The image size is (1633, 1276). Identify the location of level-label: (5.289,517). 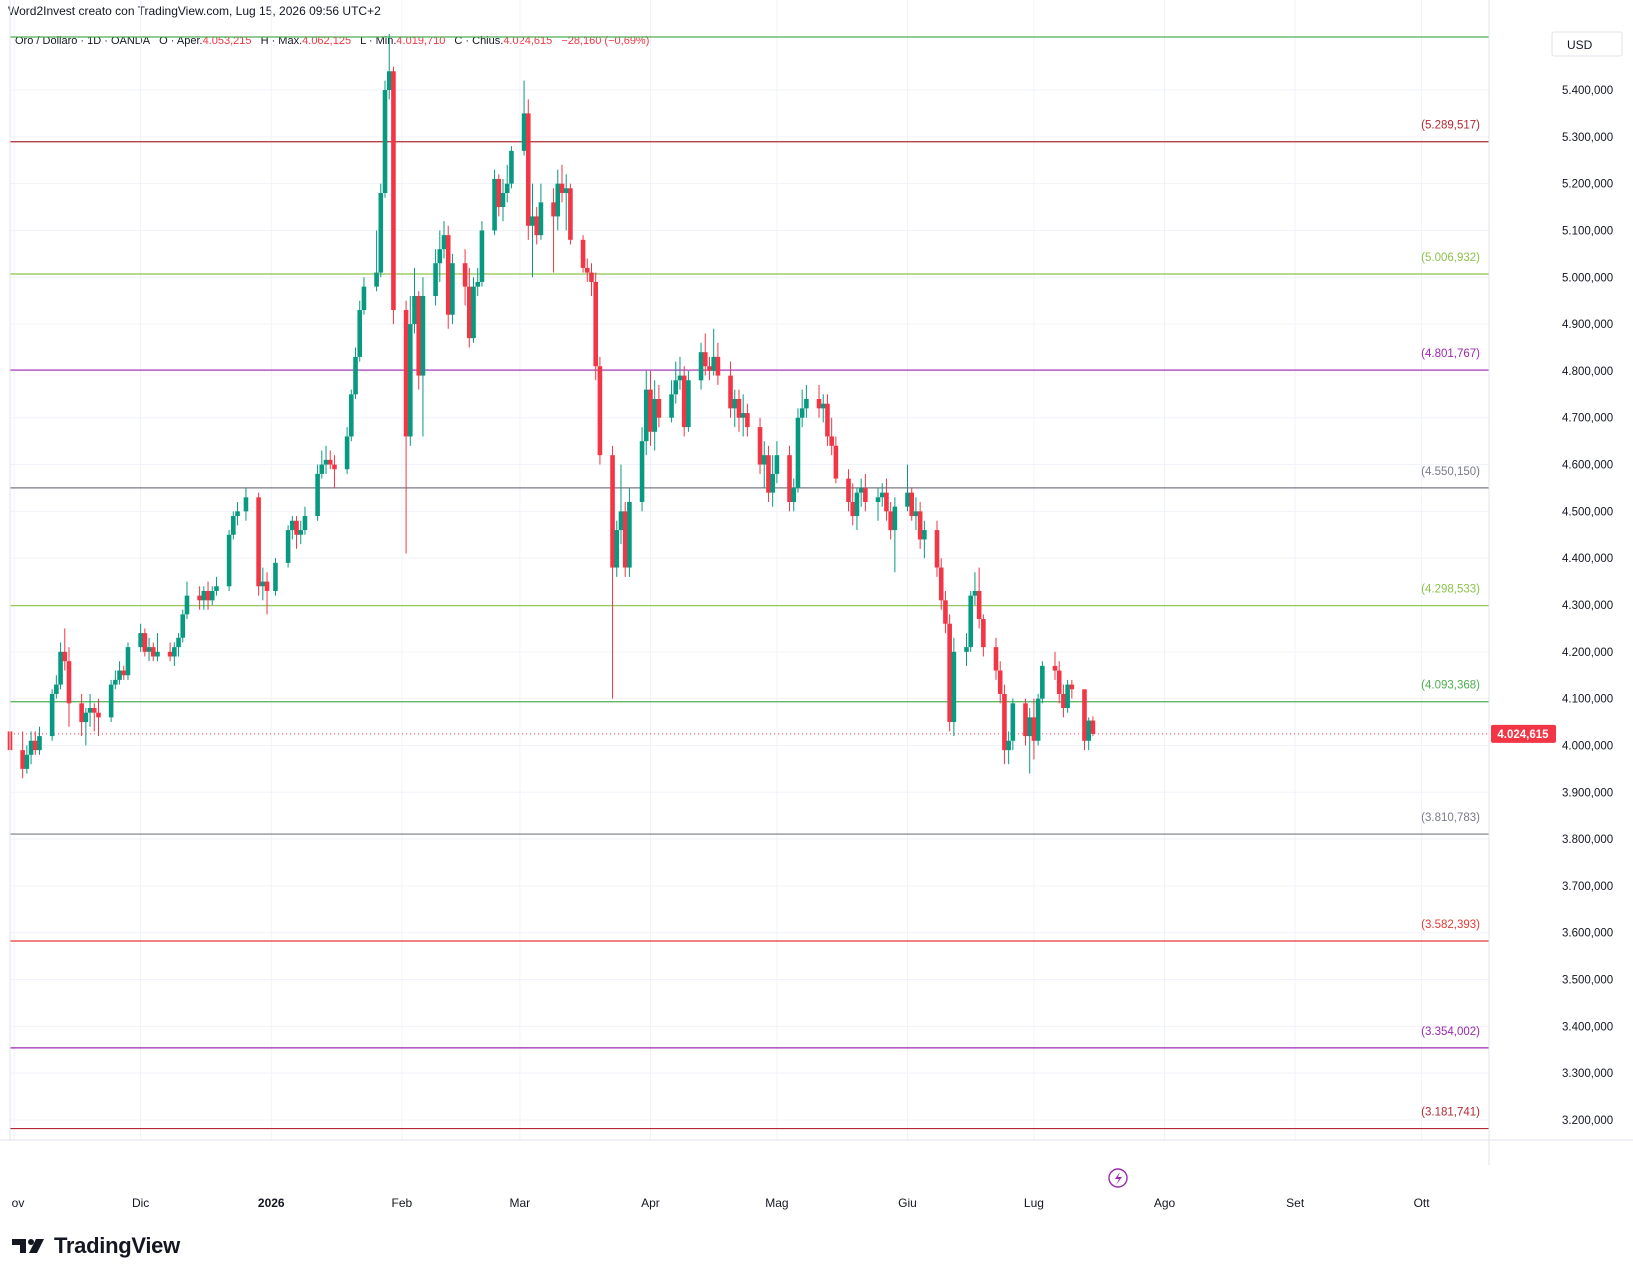
(1450, 126).